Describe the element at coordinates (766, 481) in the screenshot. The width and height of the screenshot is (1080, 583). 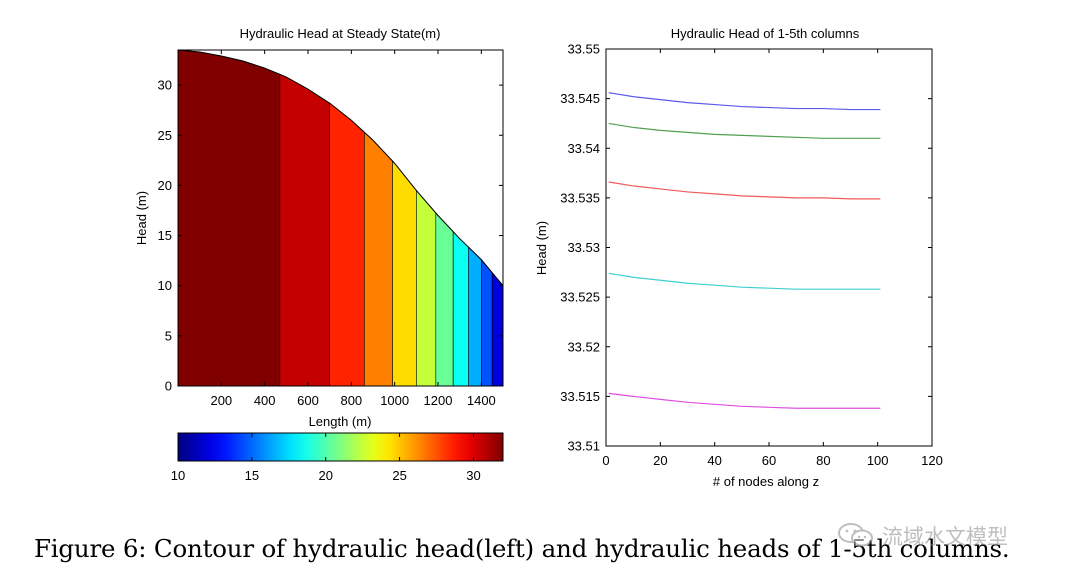
I see `right-x-label: # of nodes along z` at that location.